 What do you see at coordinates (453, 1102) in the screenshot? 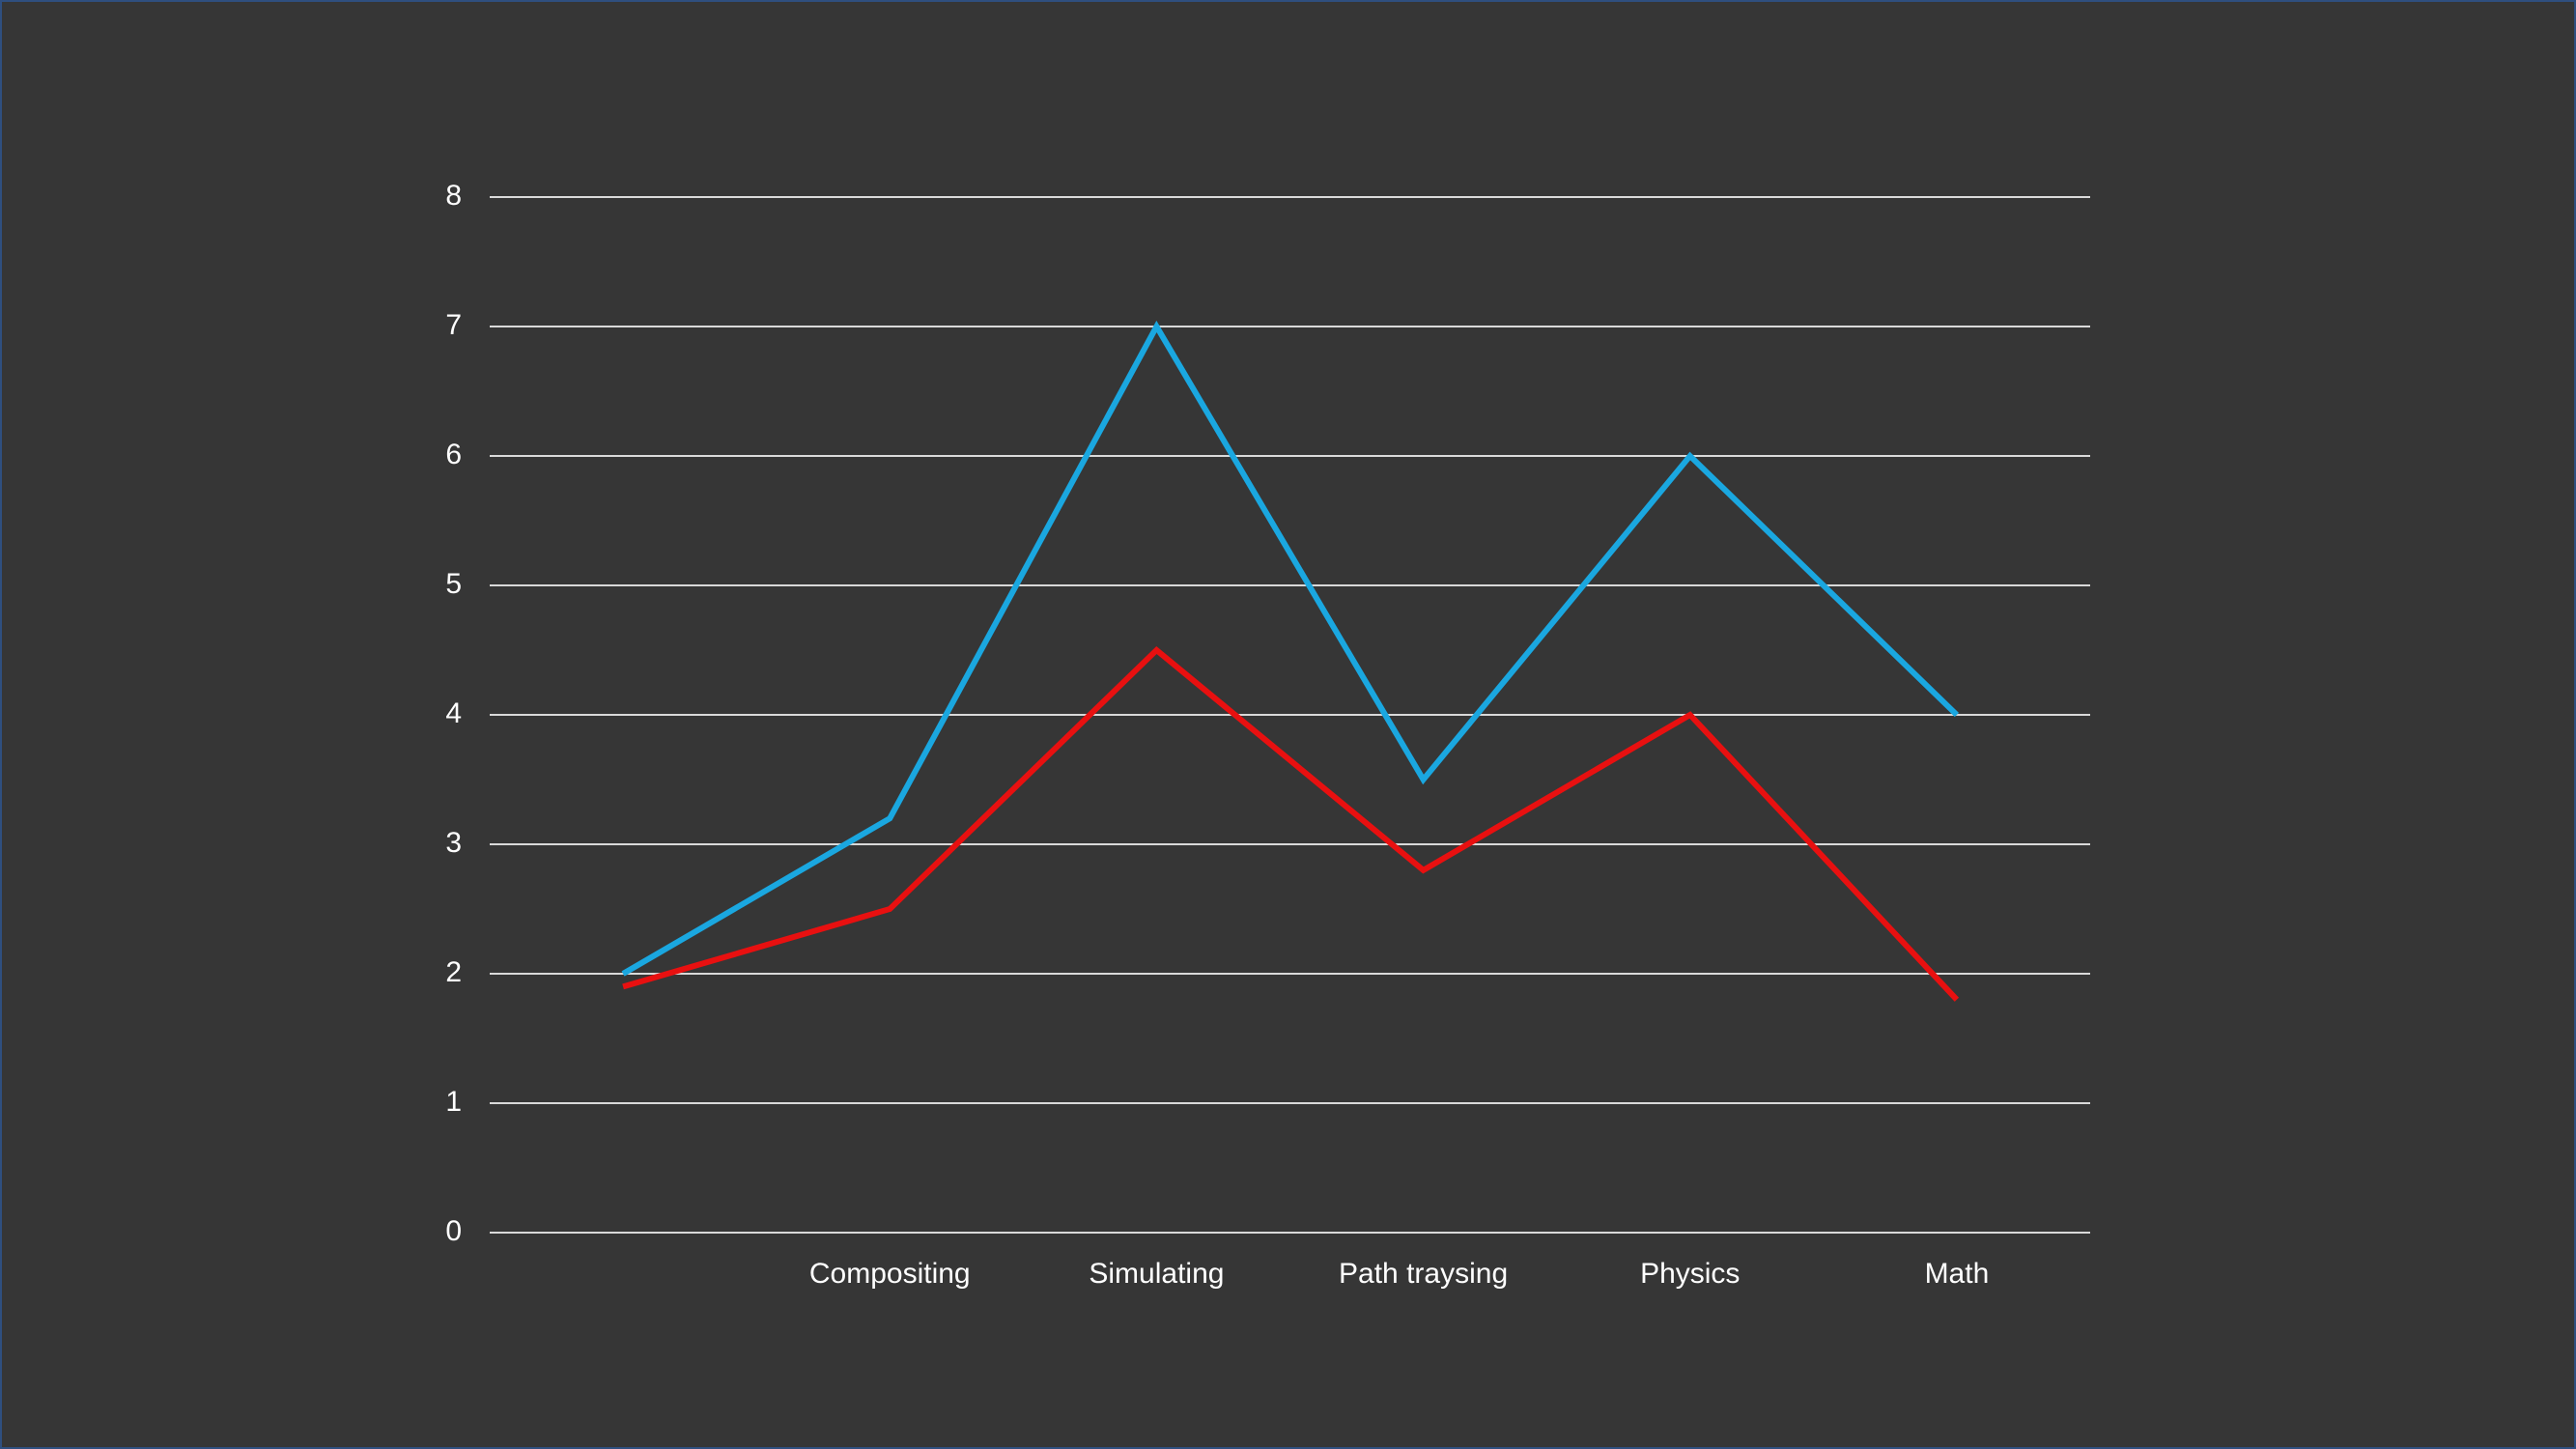
I see `y-tick-label: 1` at bounding box center [453, 1102].